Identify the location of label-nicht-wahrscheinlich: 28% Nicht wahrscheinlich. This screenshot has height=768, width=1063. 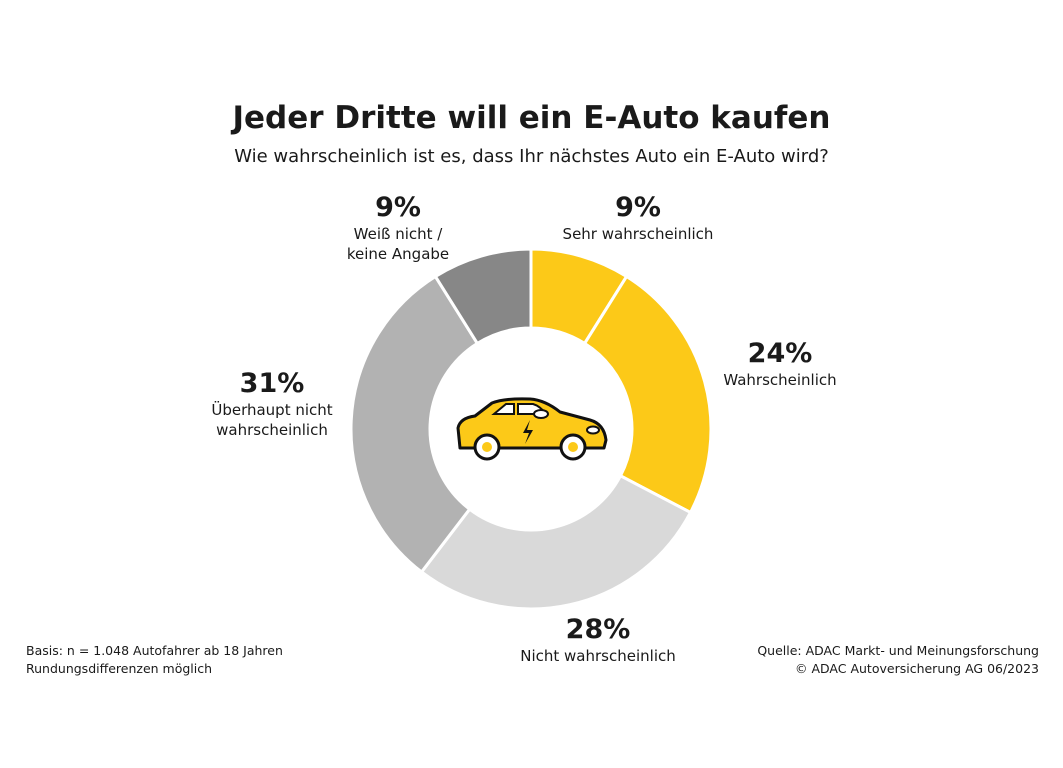
(598, 640).